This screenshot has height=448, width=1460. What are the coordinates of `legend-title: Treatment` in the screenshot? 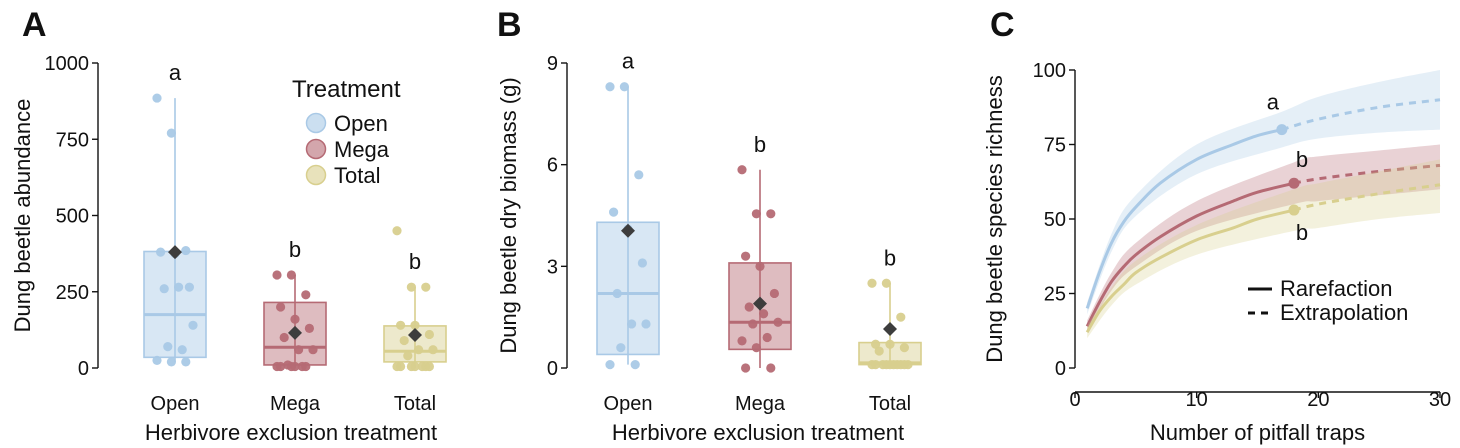 It's located at (346, 89).